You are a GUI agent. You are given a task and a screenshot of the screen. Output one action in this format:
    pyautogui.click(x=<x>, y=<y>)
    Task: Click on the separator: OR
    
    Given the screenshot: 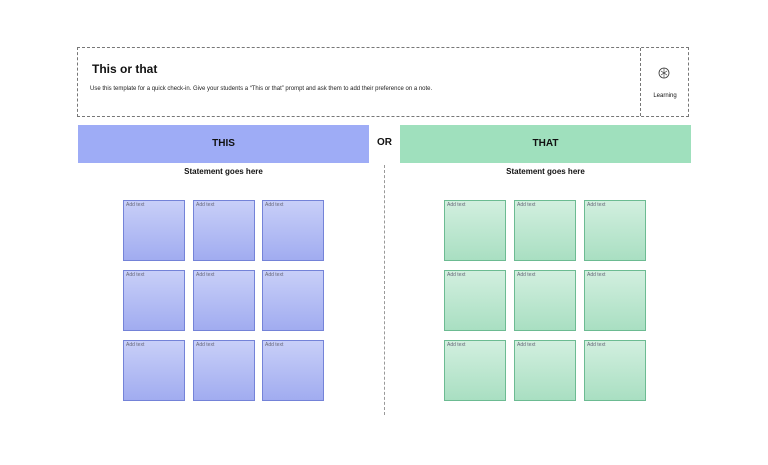 What is the action you would take?
    pyautogui.click(x=384, y=142)
    